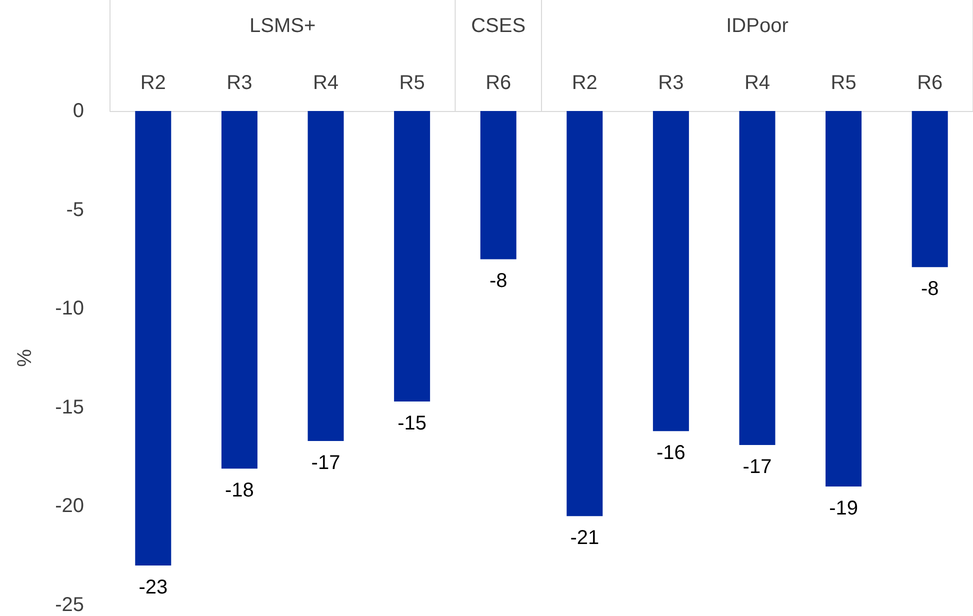 This screenshot has height=616, width=973. What do you see at coordinates (239, 491) in the screenshot?
I see `data-label: -18` at bounding box center [239, 491].